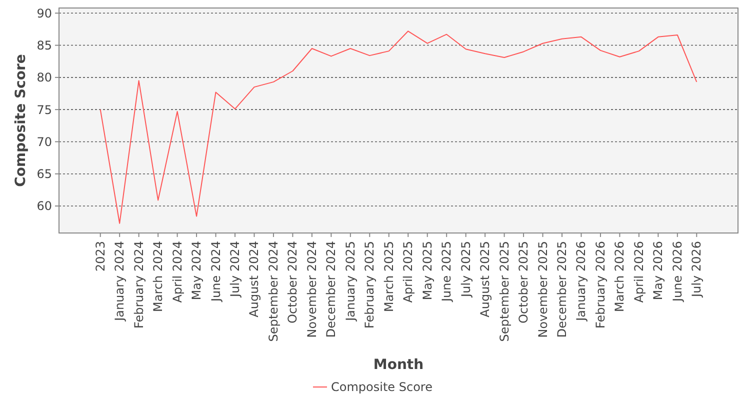  What do you see at coordinates (44, 13) in the screenshot?
I see `y-tick-label: 90` at bounding box center [44, 13].